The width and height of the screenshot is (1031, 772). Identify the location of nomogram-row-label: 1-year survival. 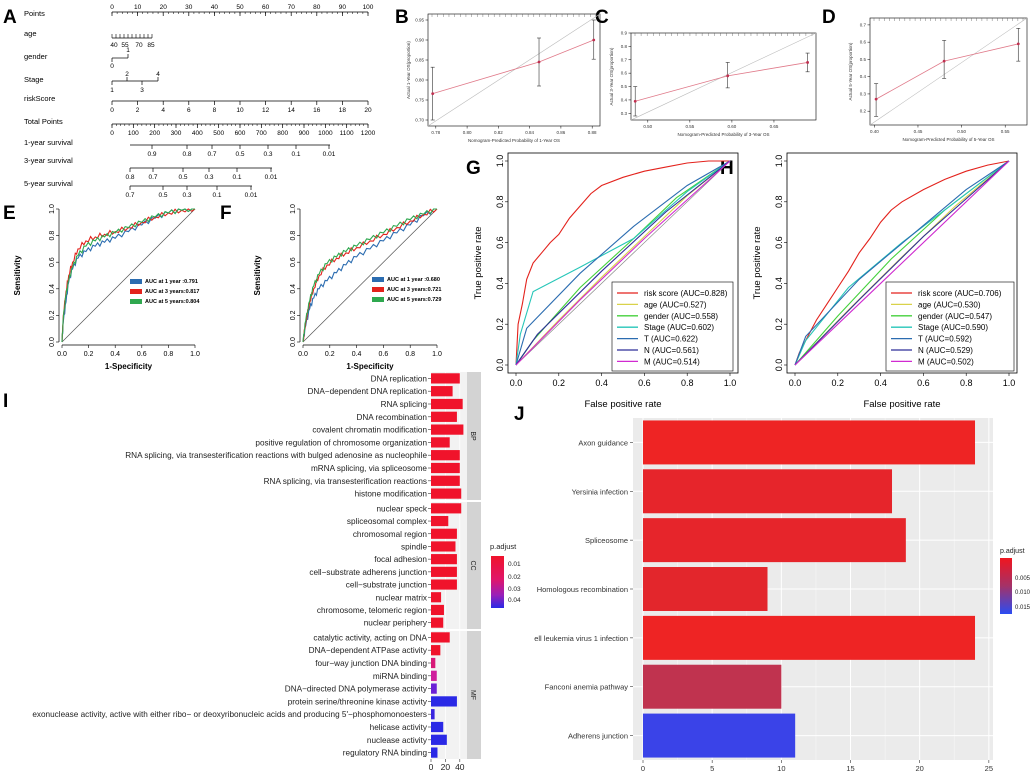
(48, 142).